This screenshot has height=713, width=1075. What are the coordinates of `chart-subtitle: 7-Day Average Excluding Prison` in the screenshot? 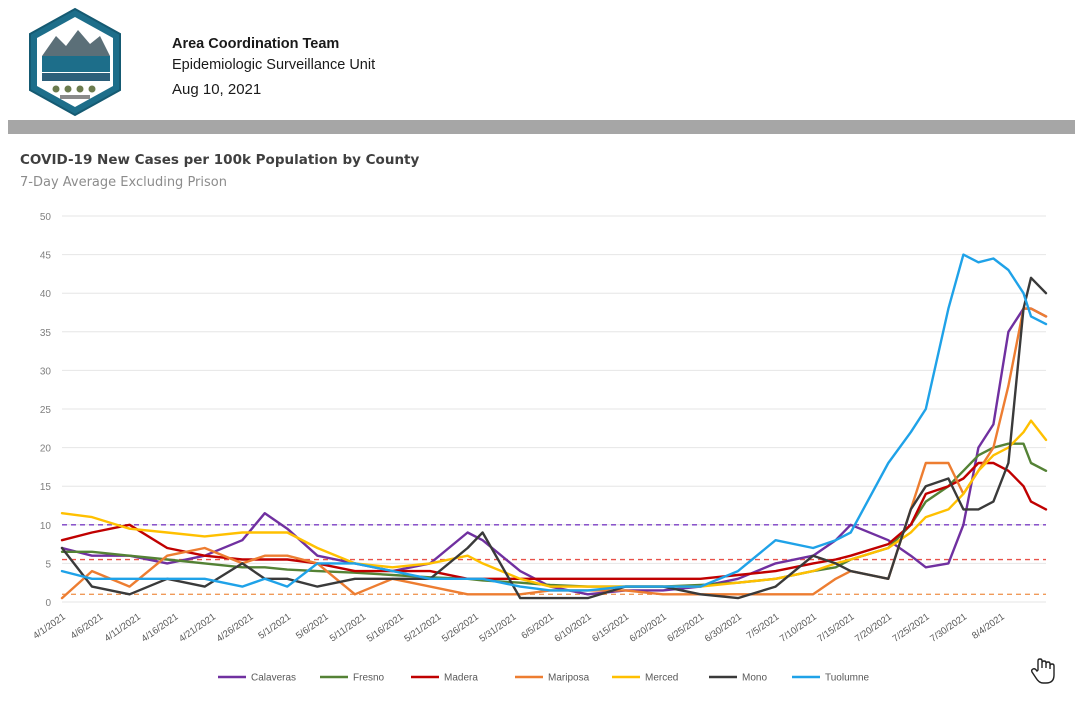 It's located at (123, 182).